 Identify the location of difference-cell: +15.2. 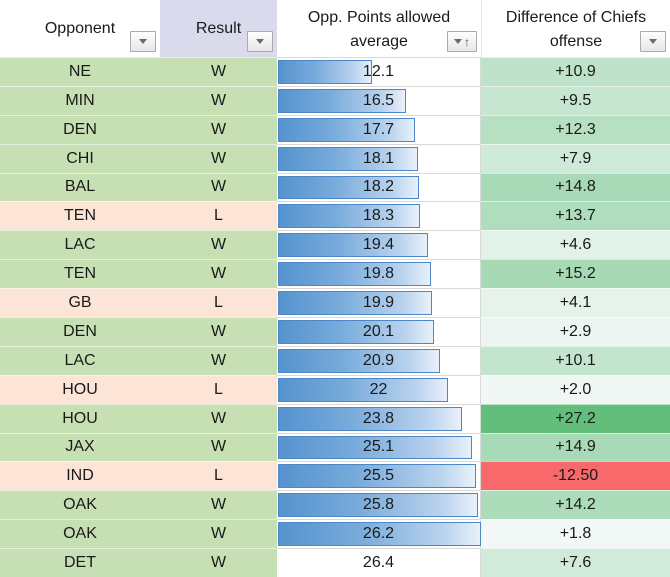
(575, 274).